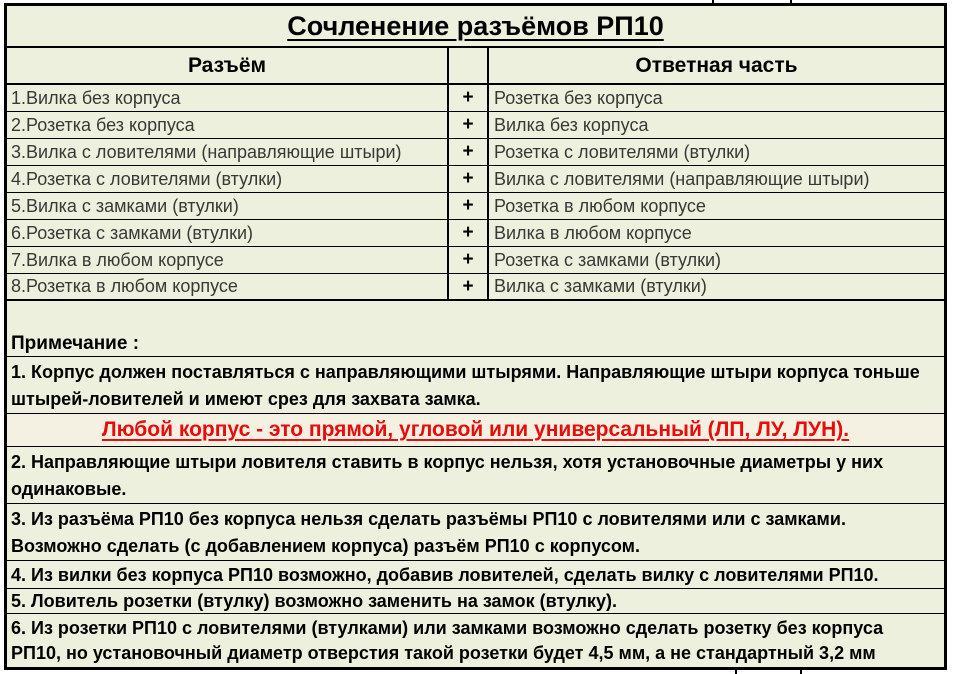  Describe the element at coordinates (600, 286) in the screenshot. I see `mating-part-cell: Вилка с замками (втулки)` at that location.